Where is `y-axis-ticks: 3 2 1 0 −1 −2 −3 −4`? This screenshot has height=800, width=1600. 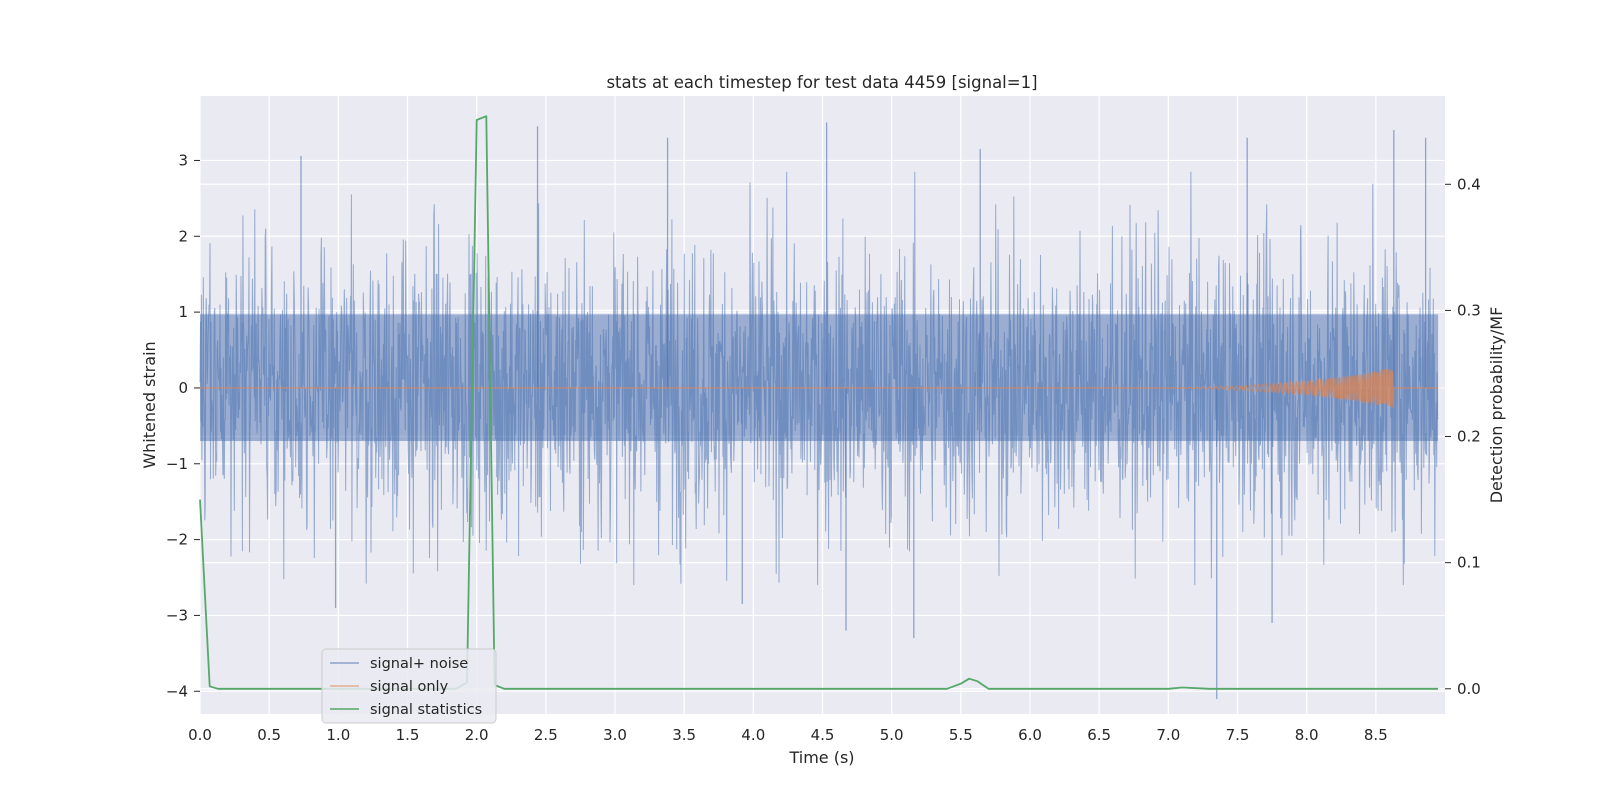 y-axis-ticks: 3 2 1 0 −1 −2 −3 −4 is located at coordinates (183, 425).